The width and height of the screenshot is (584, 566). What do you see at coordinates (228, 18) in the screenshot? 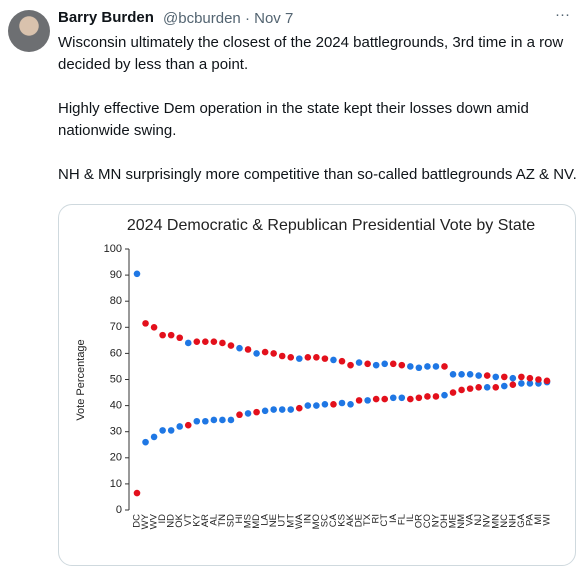
I see `tweet-meta: @bcburden · Nov 7` at bounding box center [228, 18].